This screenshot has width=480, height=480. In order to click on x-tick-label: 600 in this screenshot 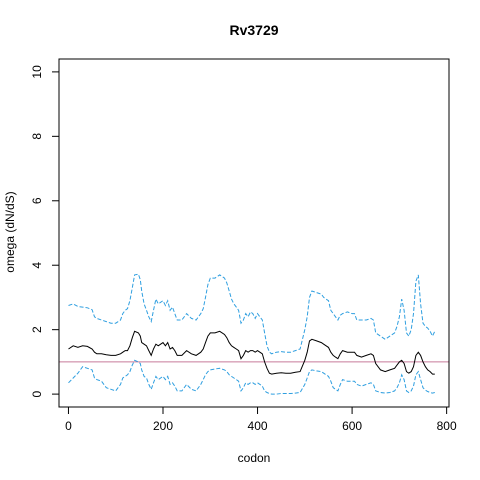, I will do `click(352, 426)`.